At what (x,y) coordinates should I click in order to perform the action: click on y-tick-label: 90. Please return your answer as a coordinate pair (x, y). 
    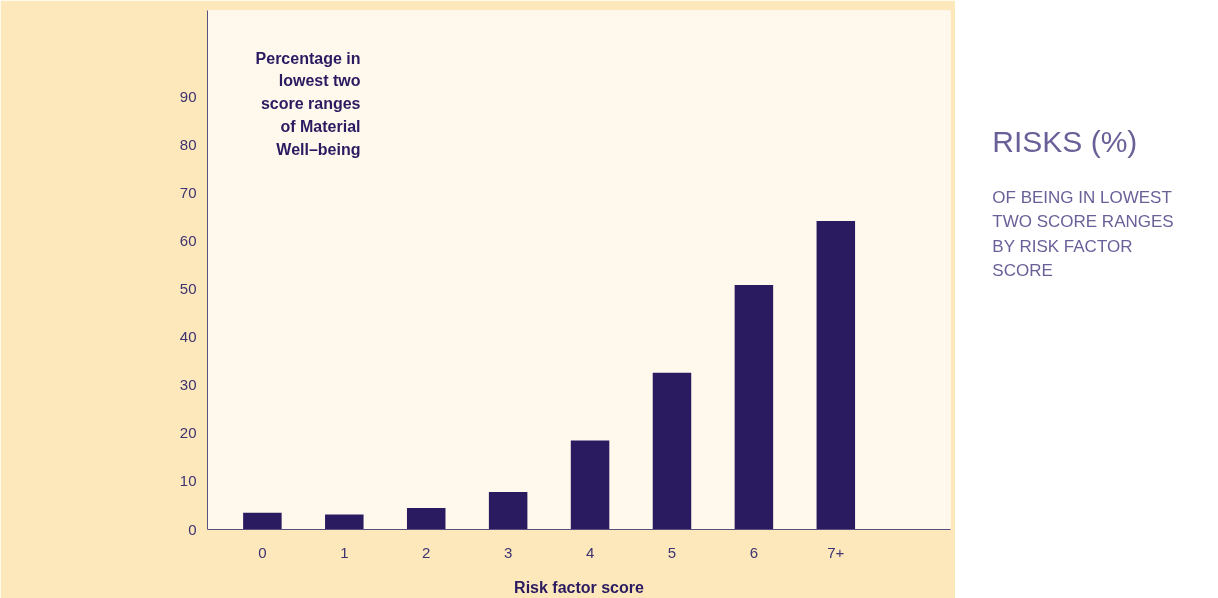
    Looking at the image, I should click on (188, 96).